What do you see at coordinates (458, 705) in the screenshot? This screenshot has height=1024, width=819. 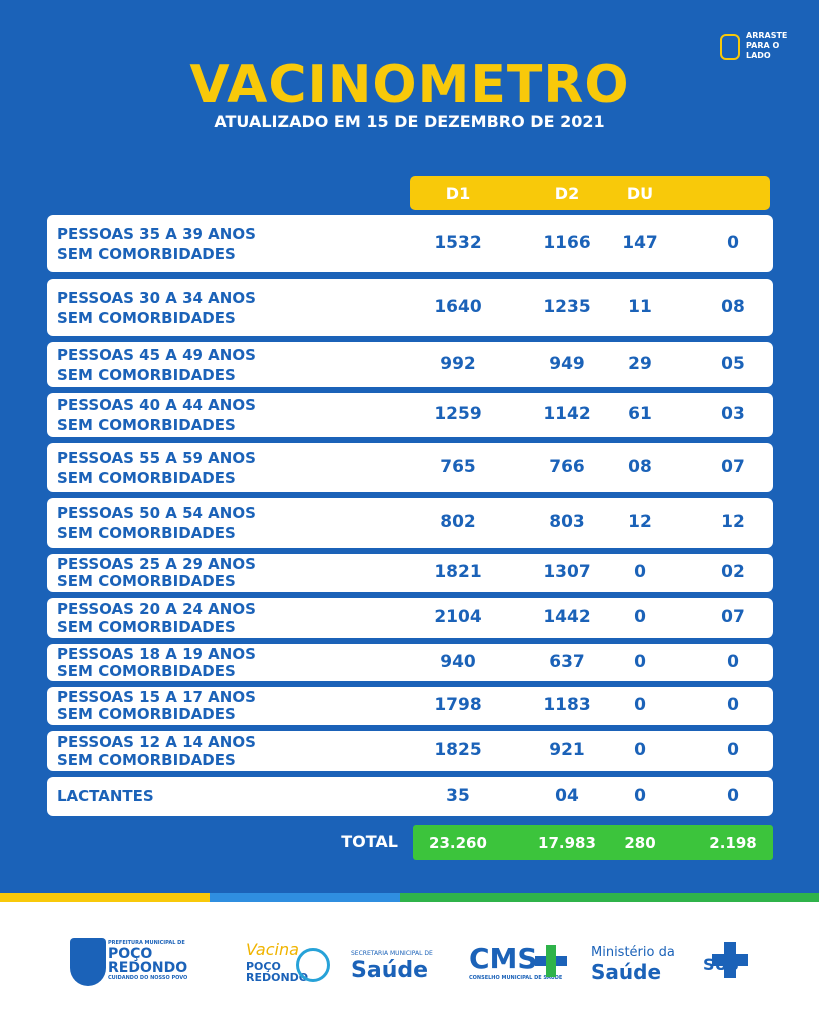 I see `cell-value: 1798` at bounding box center [458, 705].